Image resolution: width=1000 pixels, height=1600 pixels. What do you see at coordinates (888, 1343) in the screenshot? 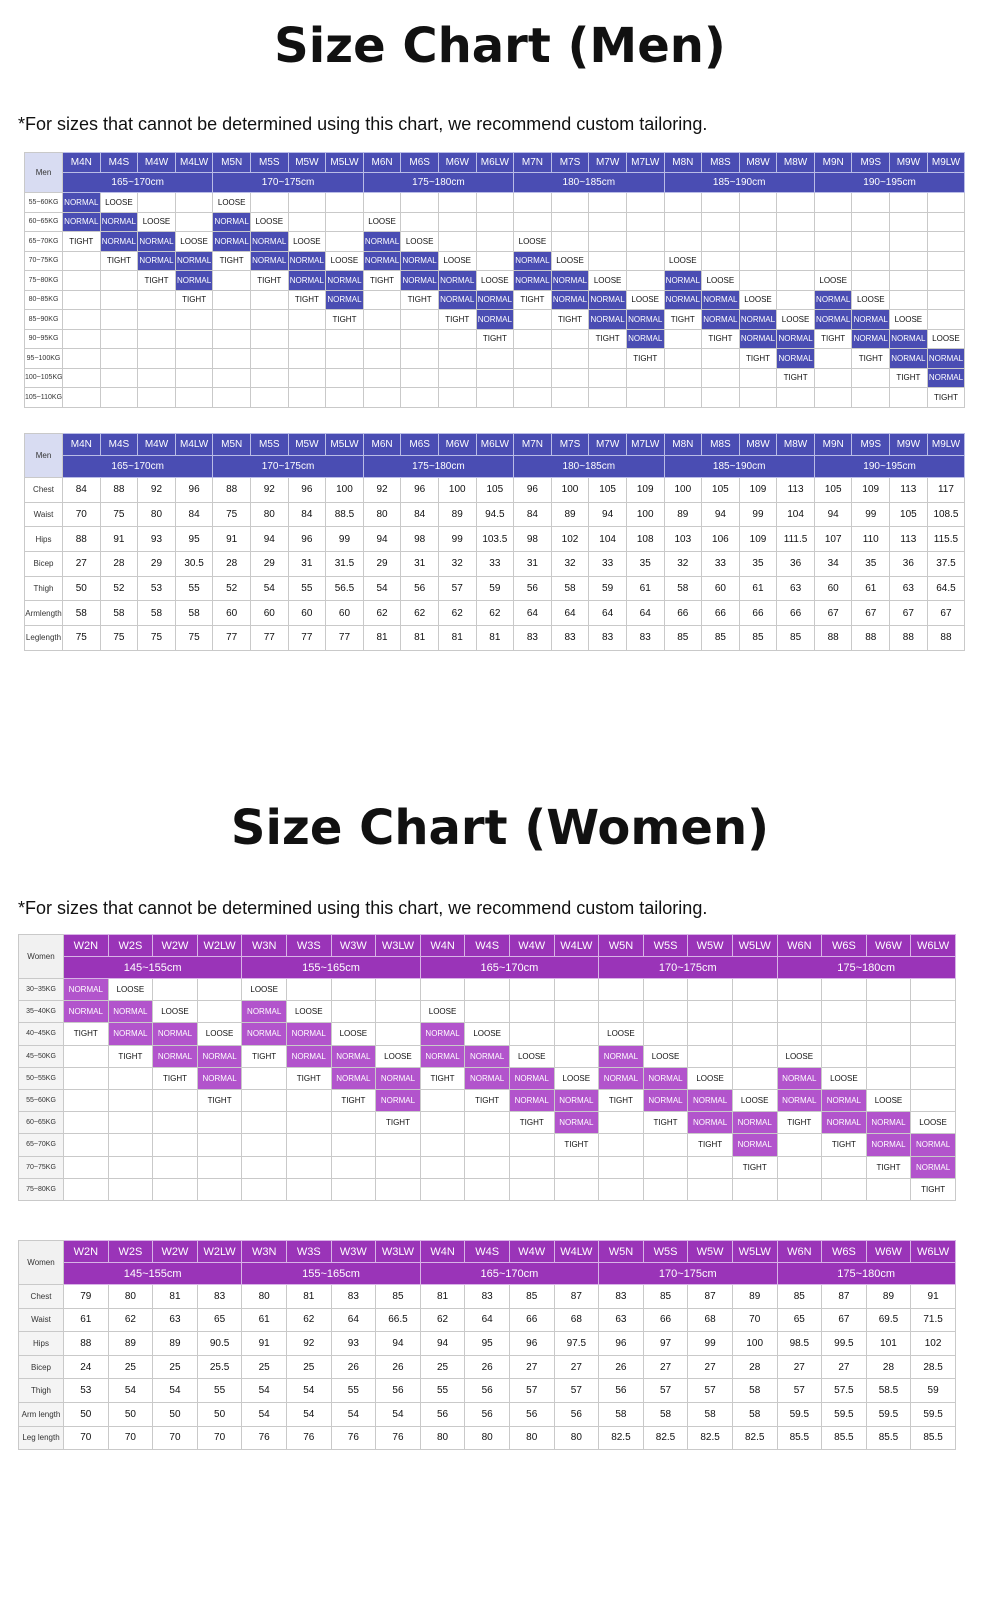
I see `measurement-cell: 101` at bounding box center [888, 1343].